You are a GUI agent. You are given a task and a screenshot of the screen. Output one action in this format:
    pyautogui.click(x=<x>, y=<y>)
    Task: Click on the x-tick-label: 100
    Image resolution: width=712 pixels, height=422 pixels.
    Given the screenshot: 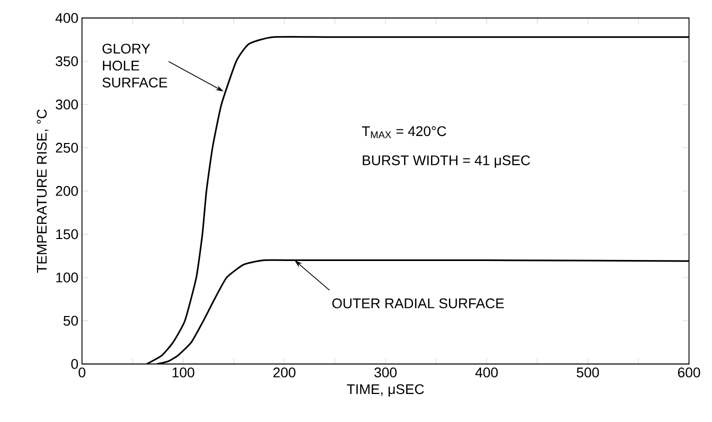 What is the action you would take?
    pyautogui.click(x=183, y=373)
    